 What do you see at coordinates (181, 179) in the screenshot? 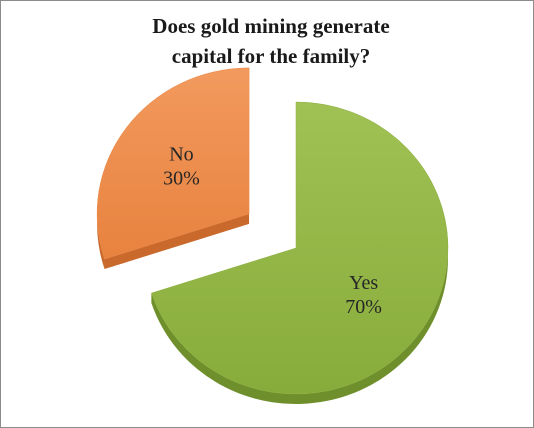
I see `slice-value-label-no: 30%` at bounding box center [181, 179].